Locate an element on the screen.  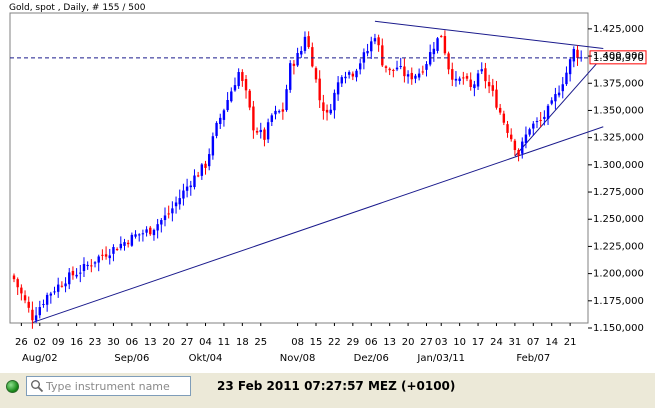
instrument-search-input is located at coordinates (116, 386).